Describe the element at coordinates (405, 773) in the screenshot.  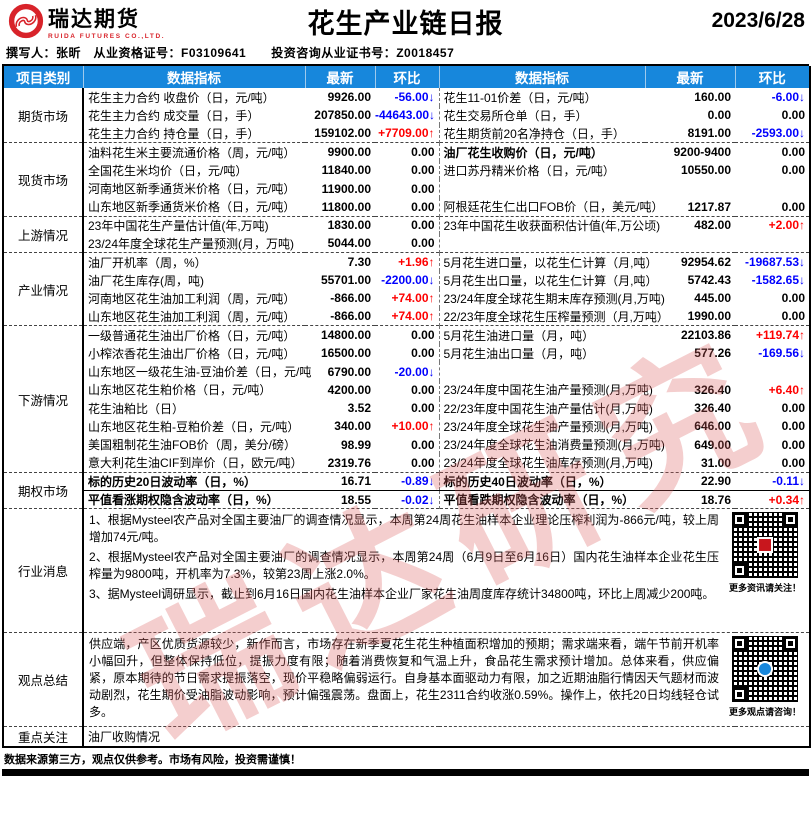
I see `bottom-bar` at that location.